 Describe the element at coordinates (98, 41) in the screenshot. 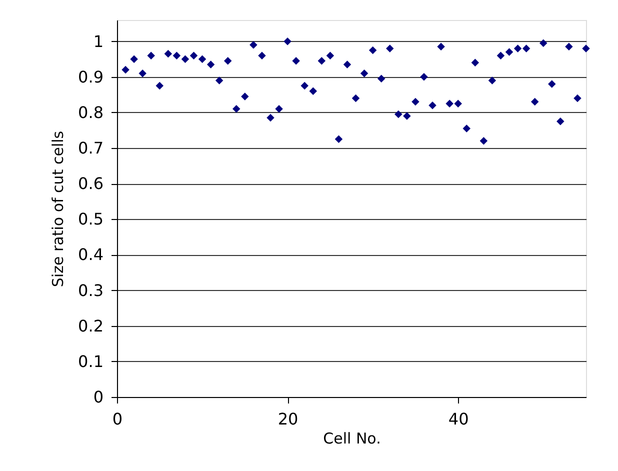

I see `y-tick-label: 1` at that location.